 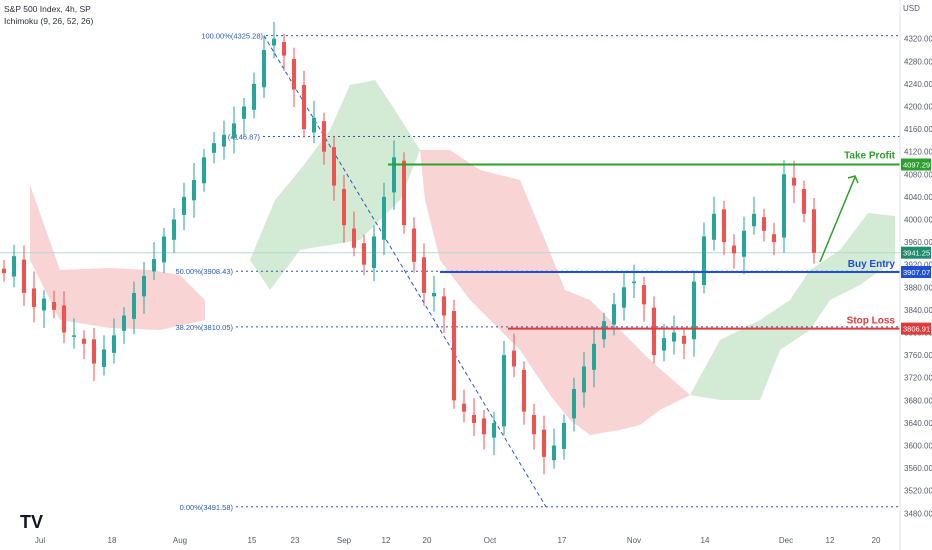 I want to click on indicator-label: Ichimoku (9, 26, 52, 26), so click(x=49, y=21).